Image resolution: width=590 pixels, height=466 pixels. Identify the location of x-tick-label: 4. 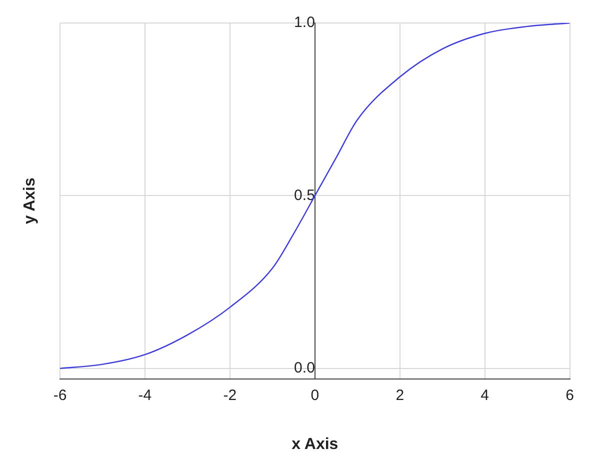
(485, 395).